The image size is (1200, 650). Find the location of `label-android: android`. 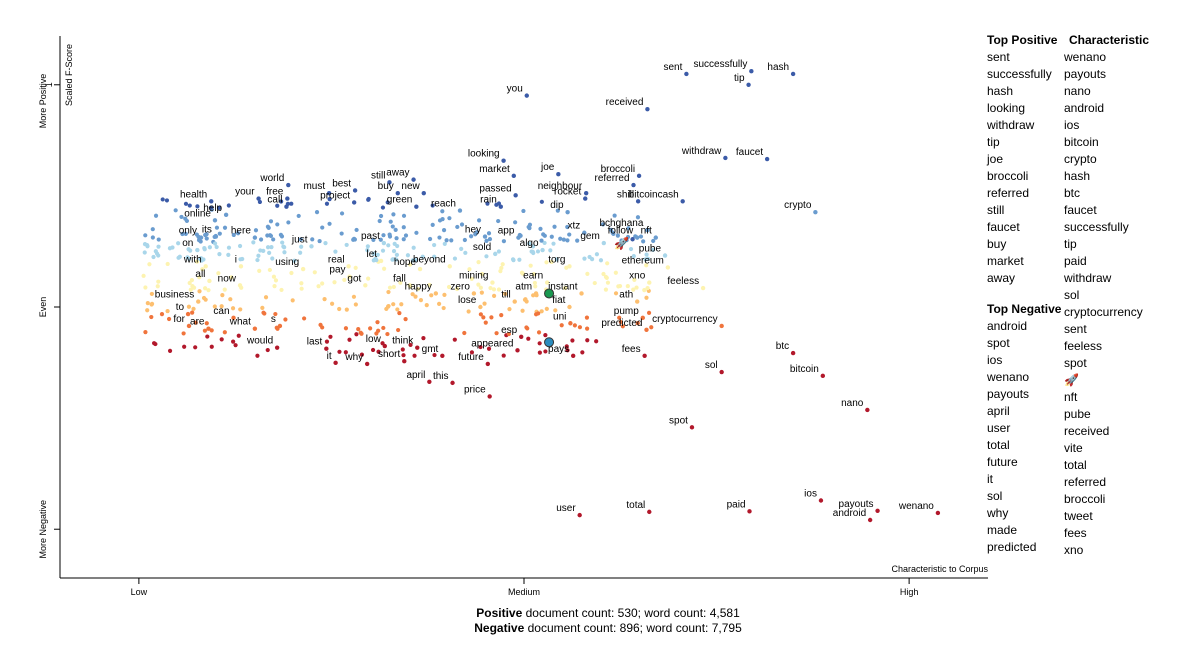

label-android: android is located at coordinates (849, 513).